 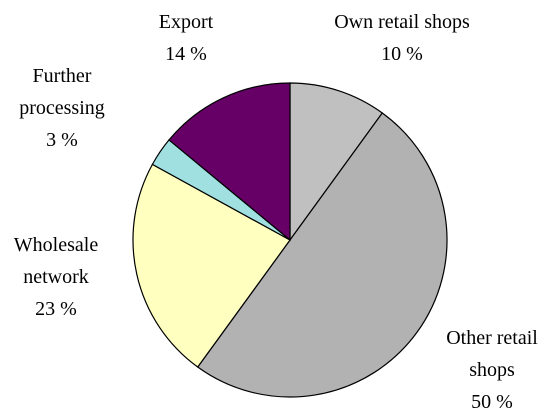 What do you see at coordinates (492, 402) in the screenshot?
I see `value-label: 50 %` at bounding box center [492, 402].